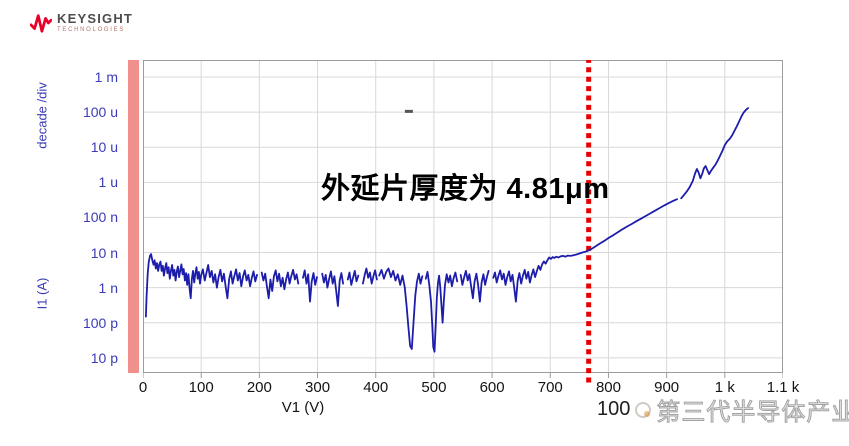  What do you see at coordinates (104, 147) in the screenshot?
I see `y-tick-label: 10 u` at bounding box center [104, 147].